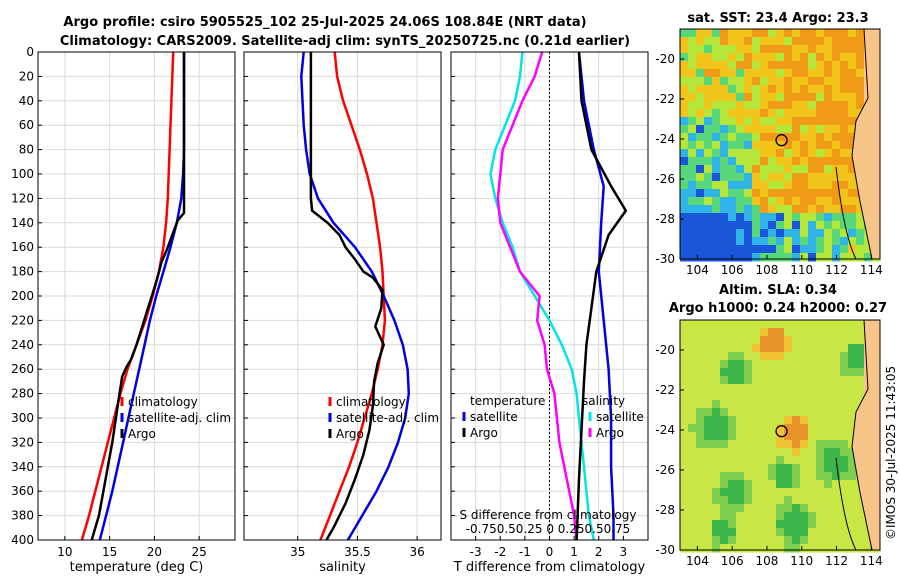 The width and height of the screenshot is (900, 580). Describe the element at coordinates (596, 295) in the screenshot. I see `series-line-salinity-satellite` at that location.